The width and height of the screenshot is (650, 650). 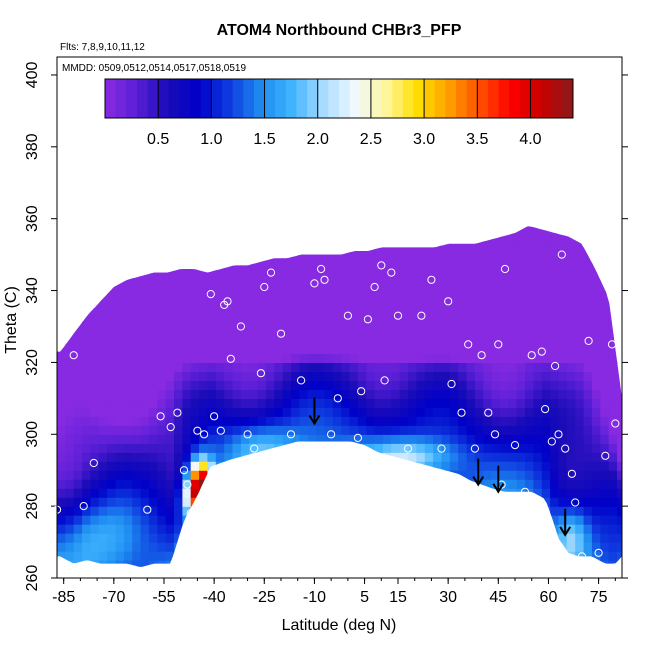 I want to click on dates-note: MMDD: 0509,0512,0514,0517,0518,0519, so click(x=154, y=68).